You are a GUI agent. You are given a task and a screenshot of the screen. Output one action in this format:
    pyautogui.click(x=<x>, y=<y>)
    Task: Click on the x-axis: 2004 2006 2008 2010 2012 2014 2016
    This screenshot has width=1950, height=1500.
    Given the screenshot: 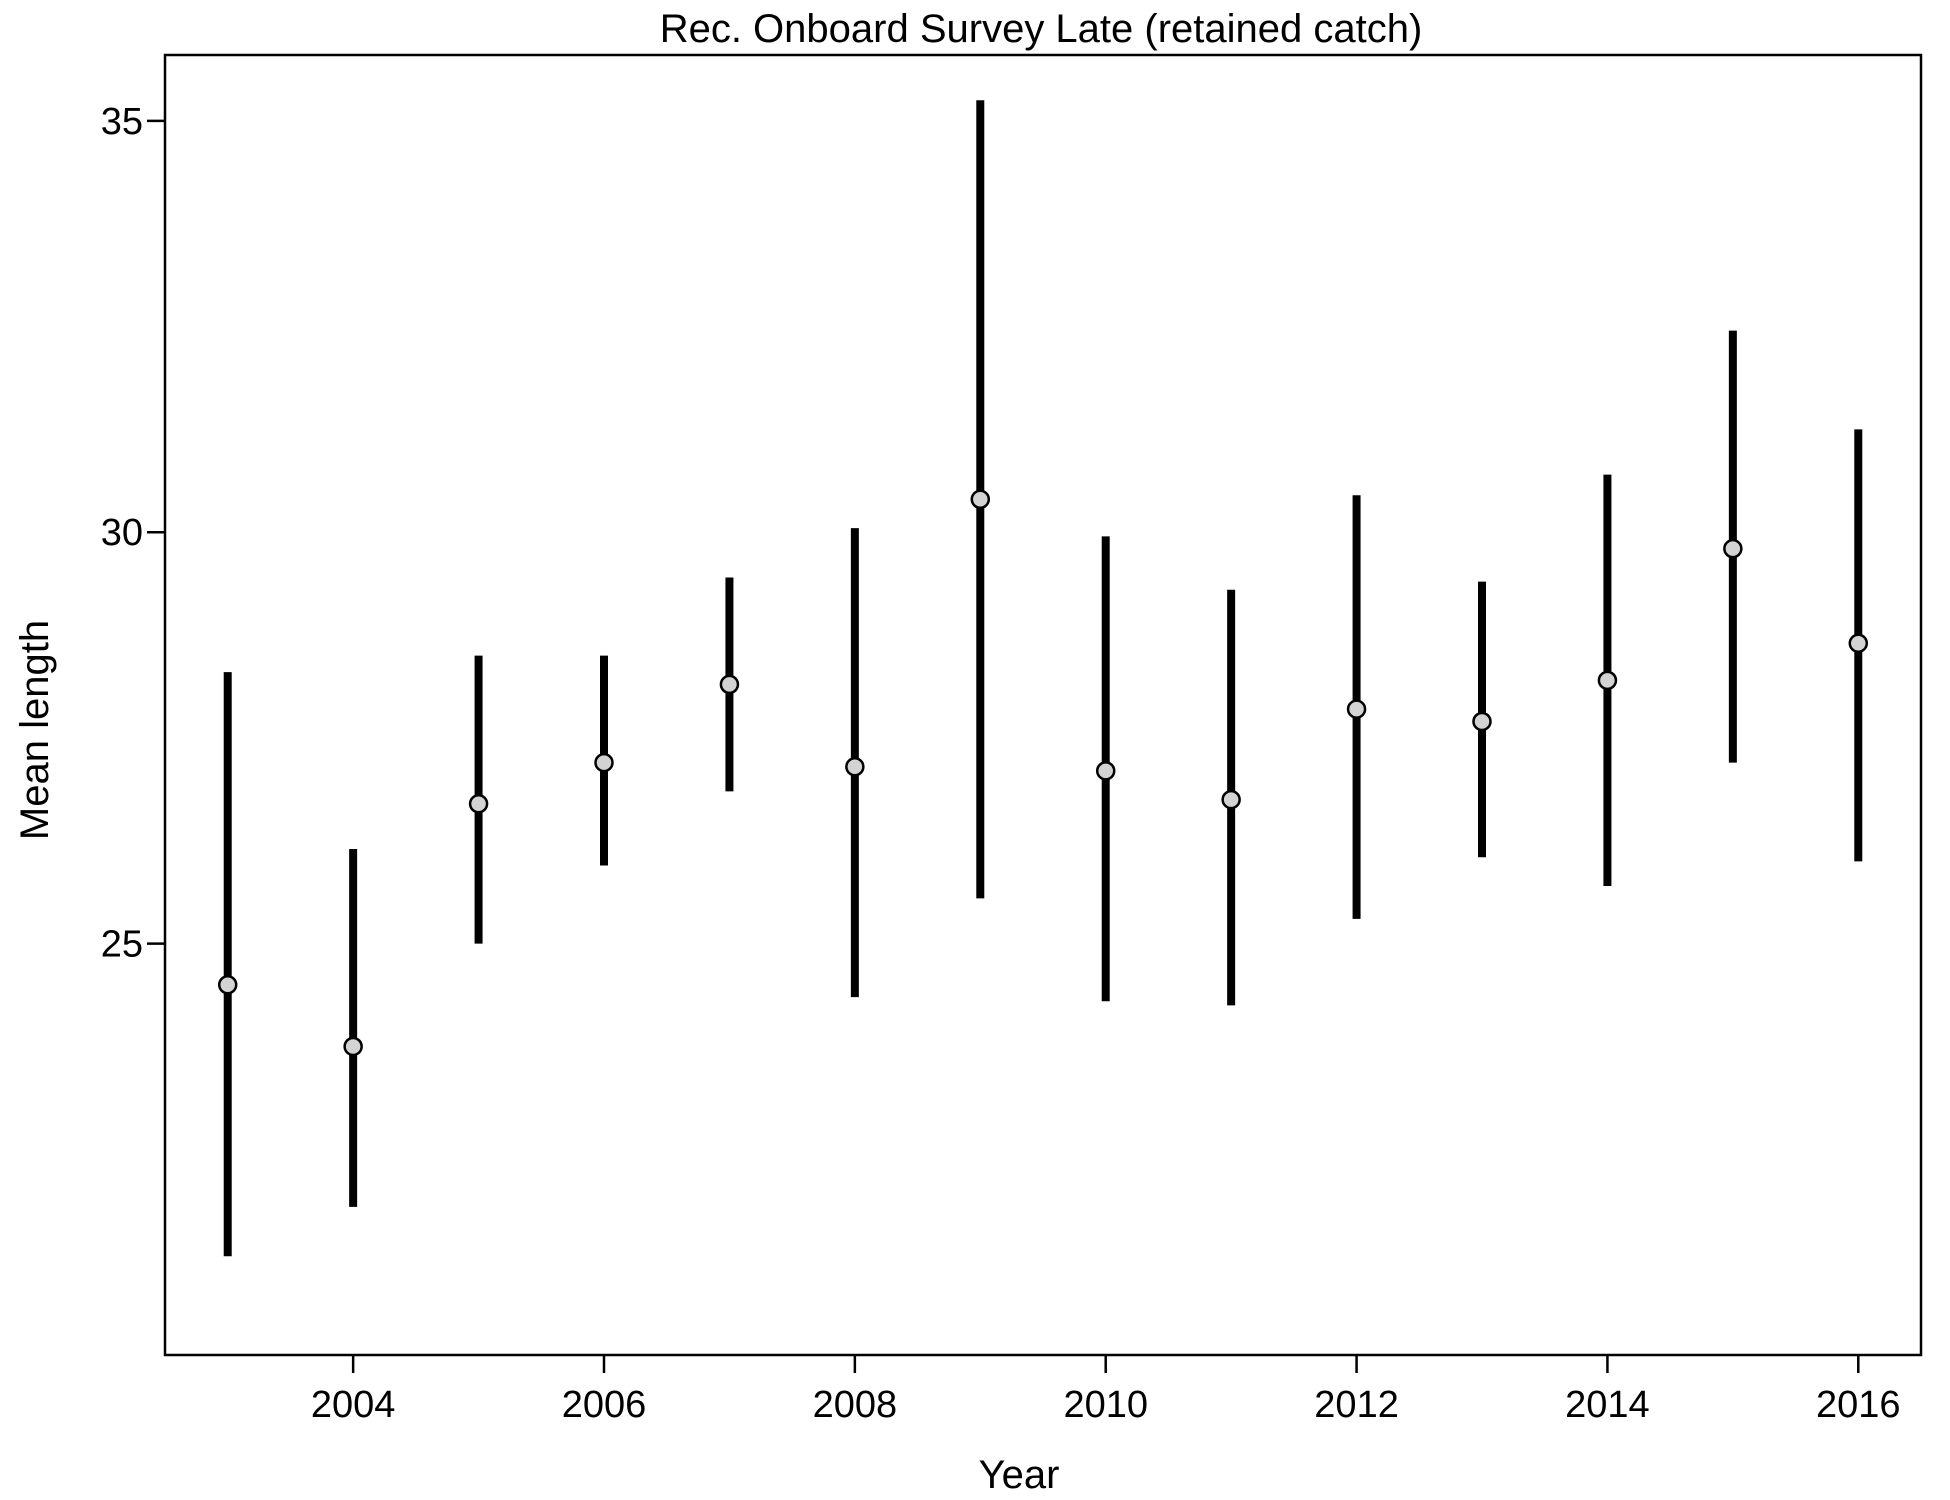 What is the action you would take?
    pyautogui.click(x=1106, y=1390)
    